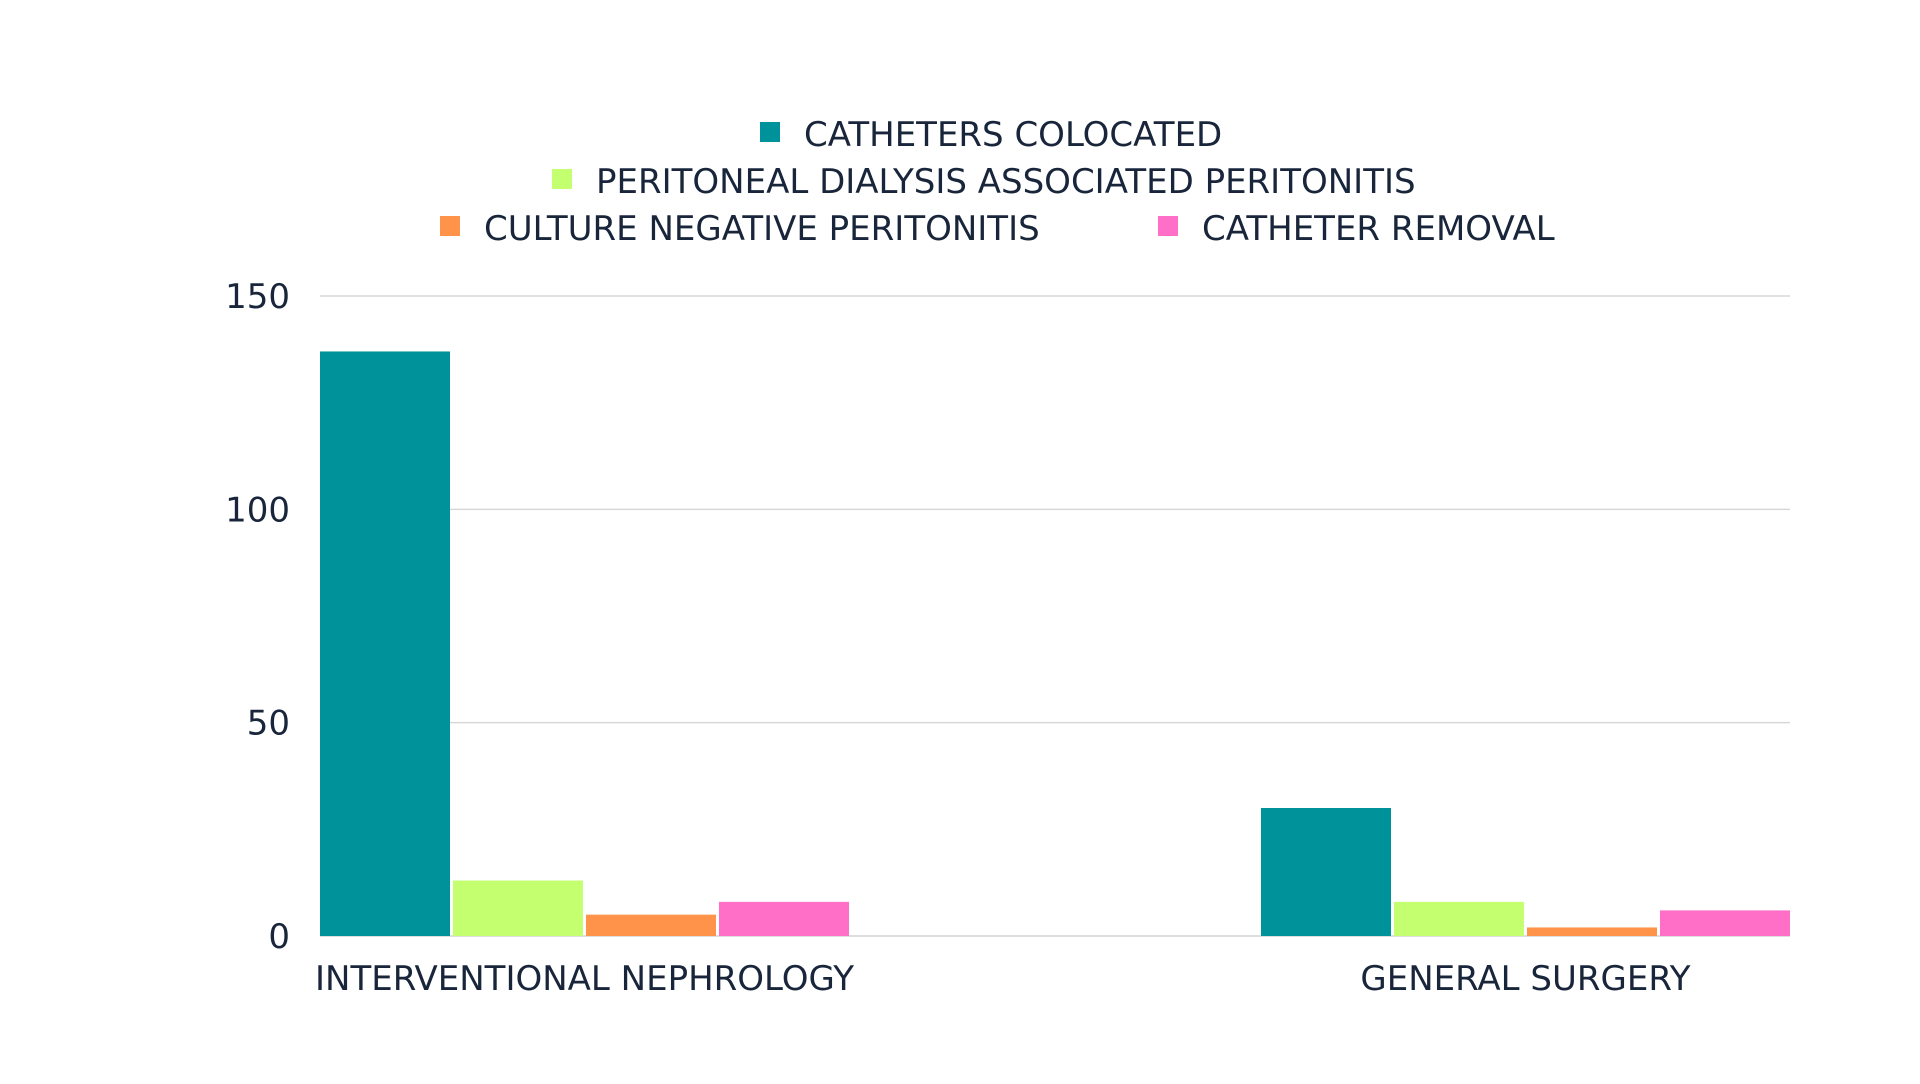 The image size is (1920, 1084). I want to click on x-category-label: GENERAL SURGERY, so click(1525, 979).